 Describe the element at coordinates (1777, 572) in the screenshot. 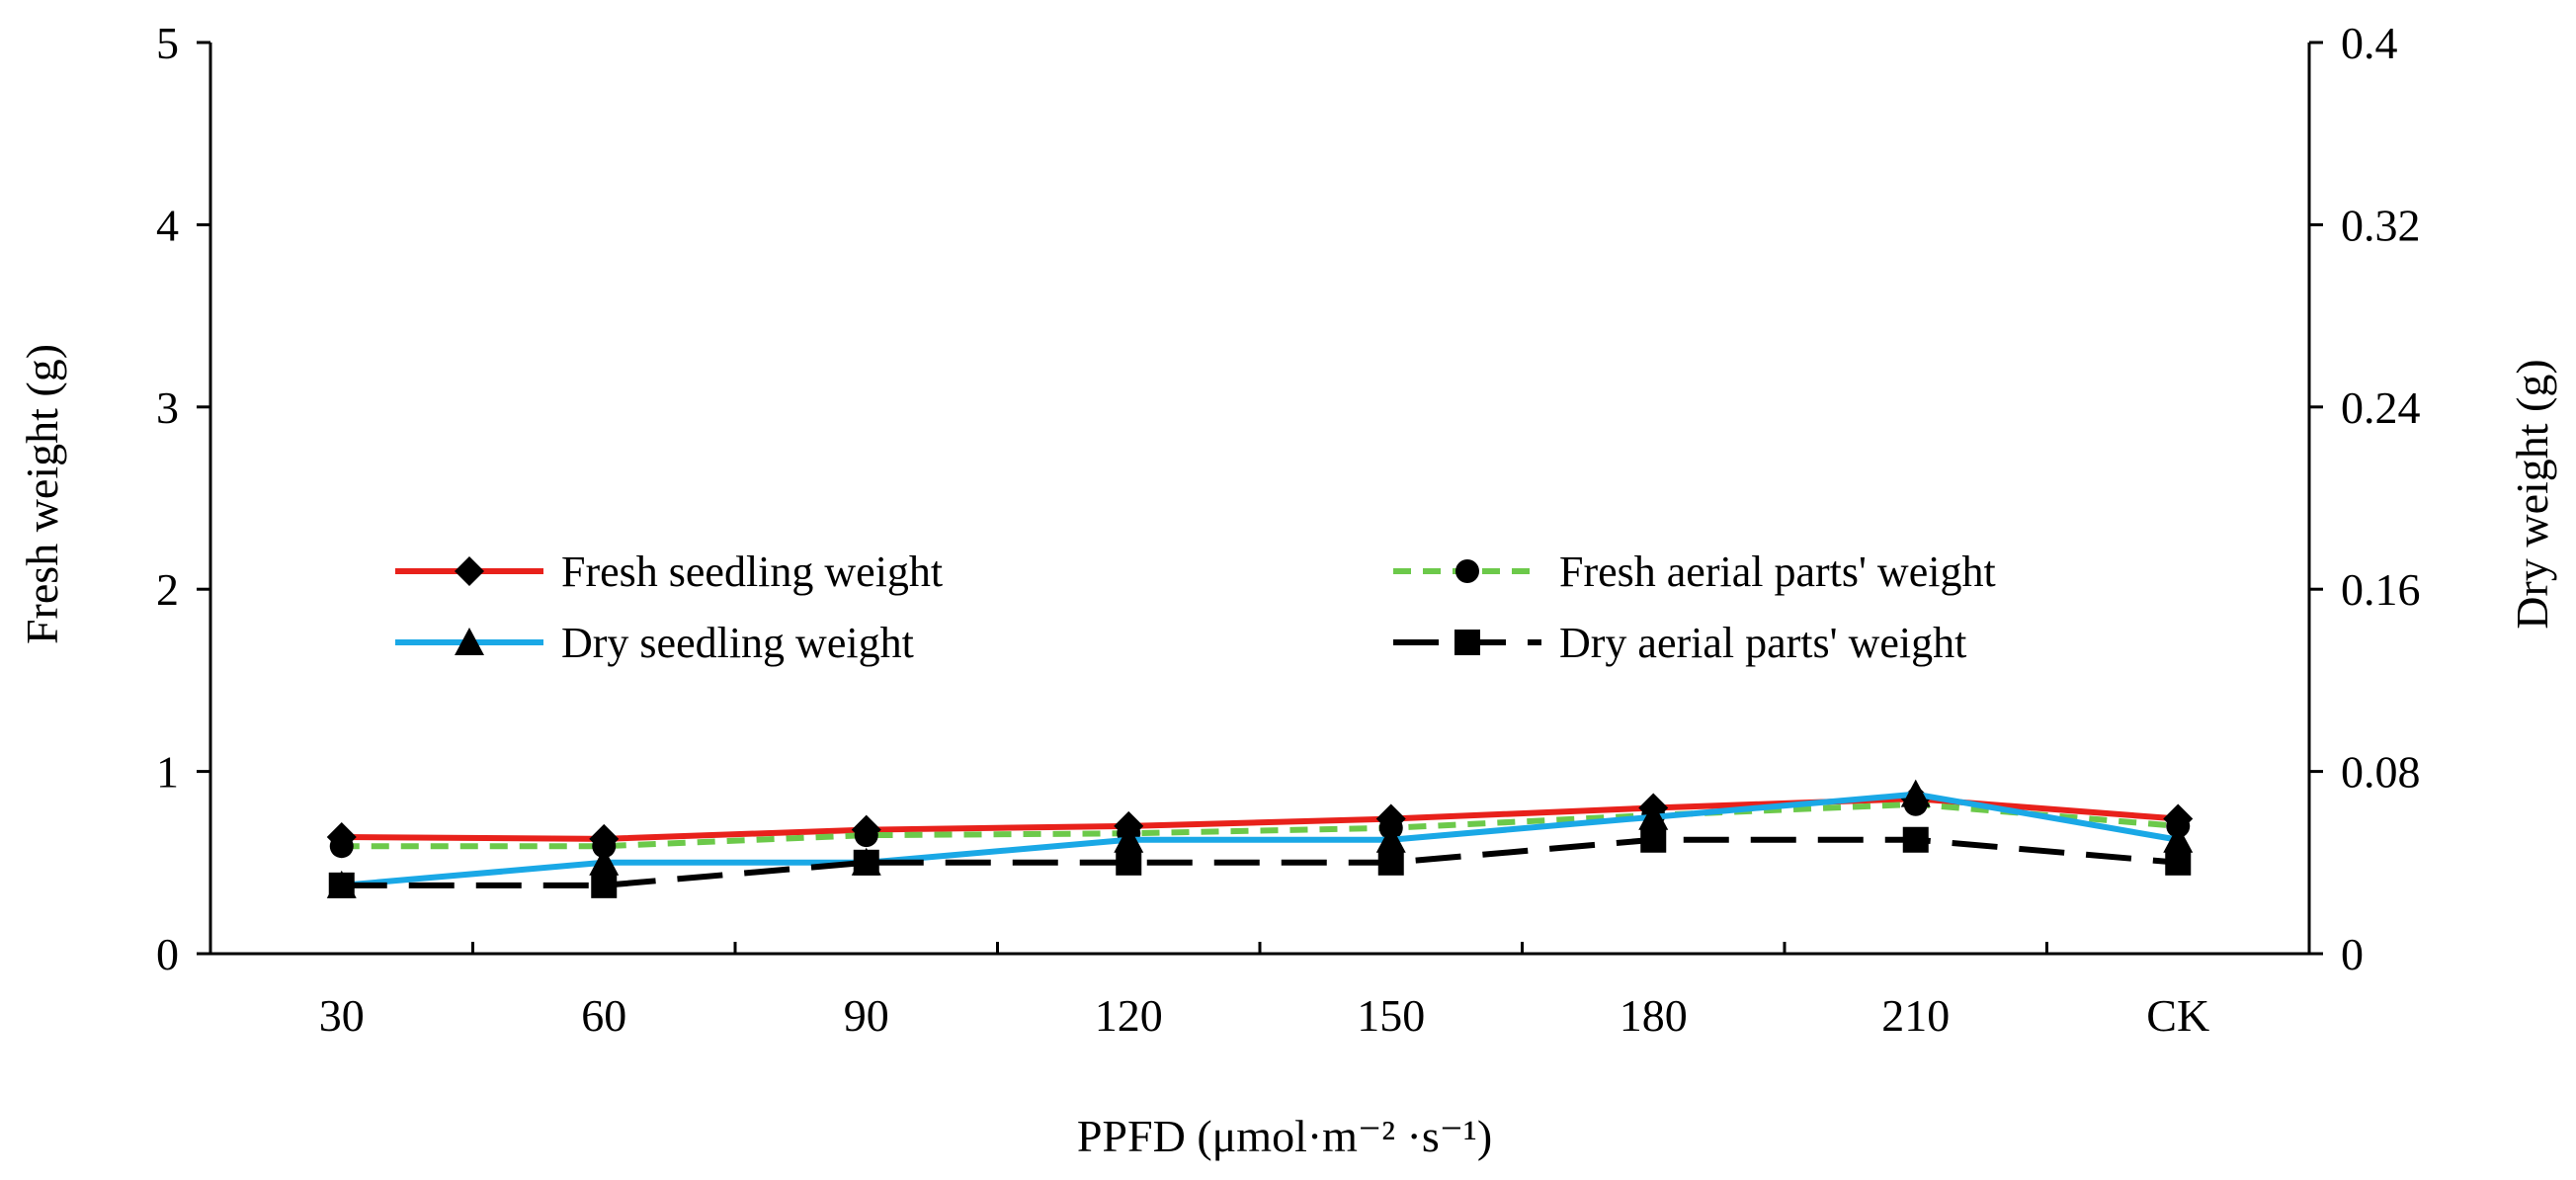

I see `legend-label: Fresh aerial parts' weight` at that location.